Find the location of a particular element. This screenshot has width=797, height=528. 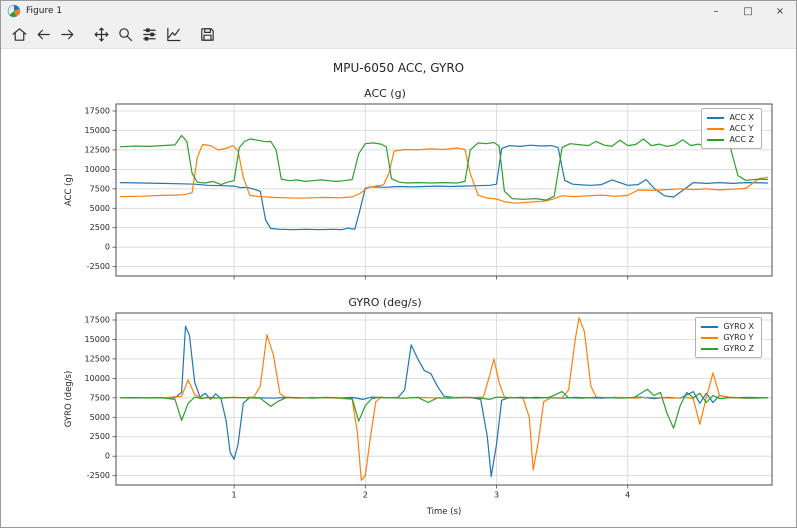

matplotlib-toolbar is located at coordinates (398, 35).